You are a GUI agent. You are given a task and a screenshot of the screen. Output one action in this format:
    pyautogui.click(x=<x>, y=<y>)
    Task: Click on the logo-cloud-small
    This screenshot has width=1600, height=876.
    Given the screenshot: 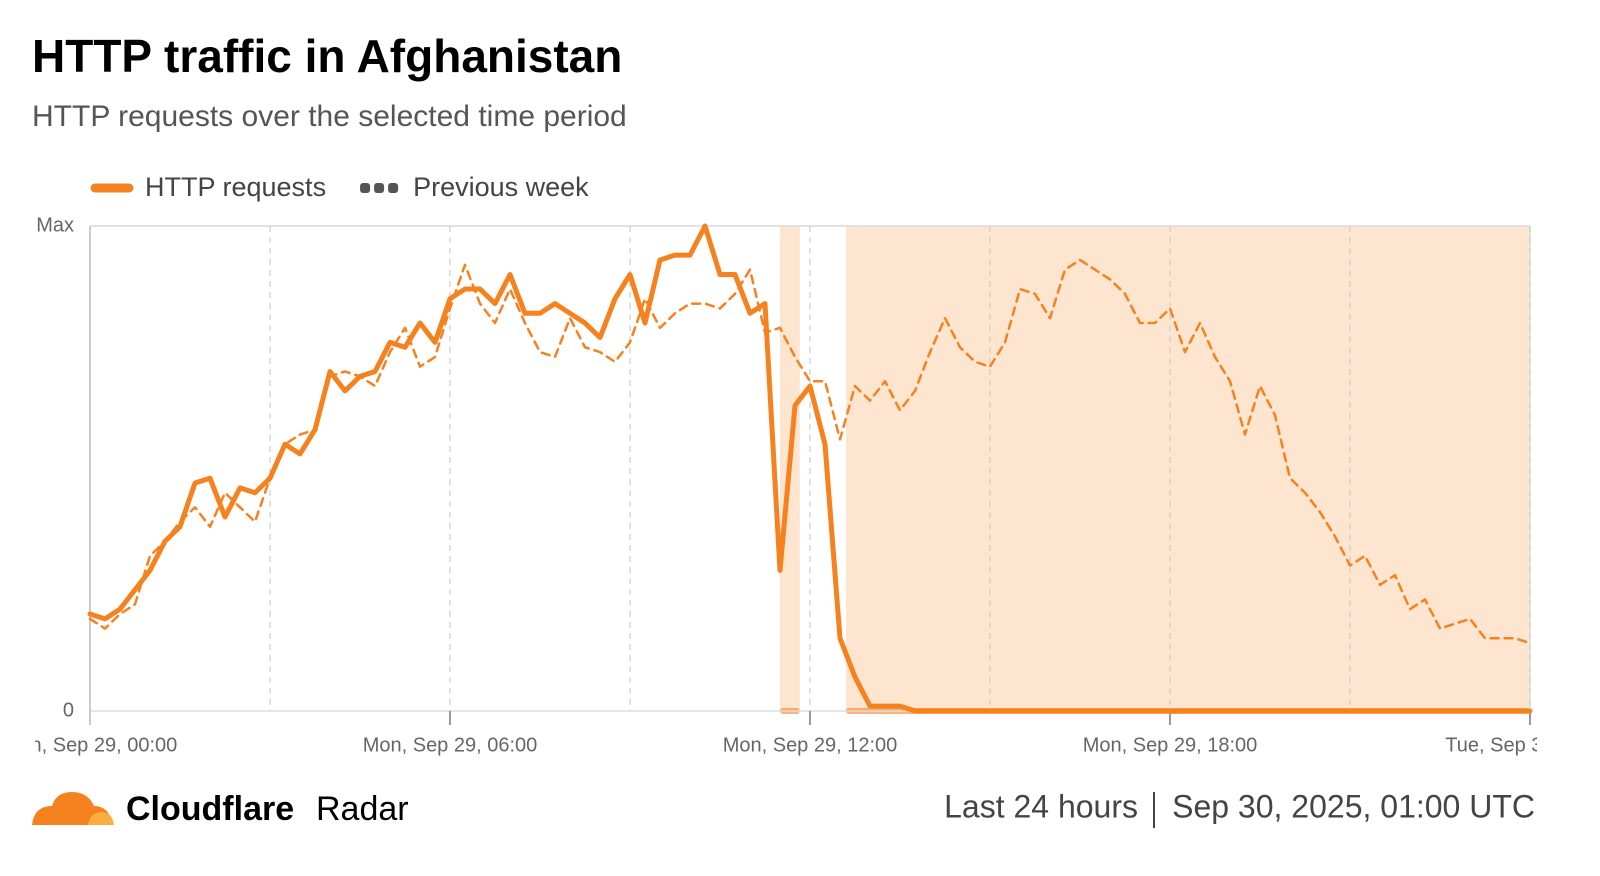 What is the action you would take?
    pyautogui.click(x=101, y=818)
    